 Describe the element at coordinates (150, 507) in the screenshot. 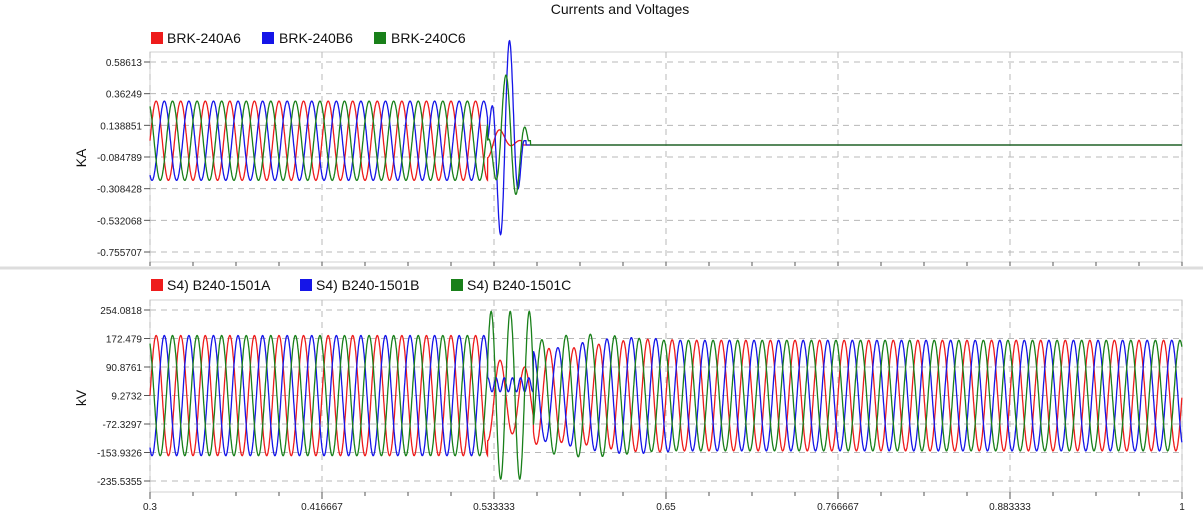

I see `x-tick-label: 0.3` at that location.